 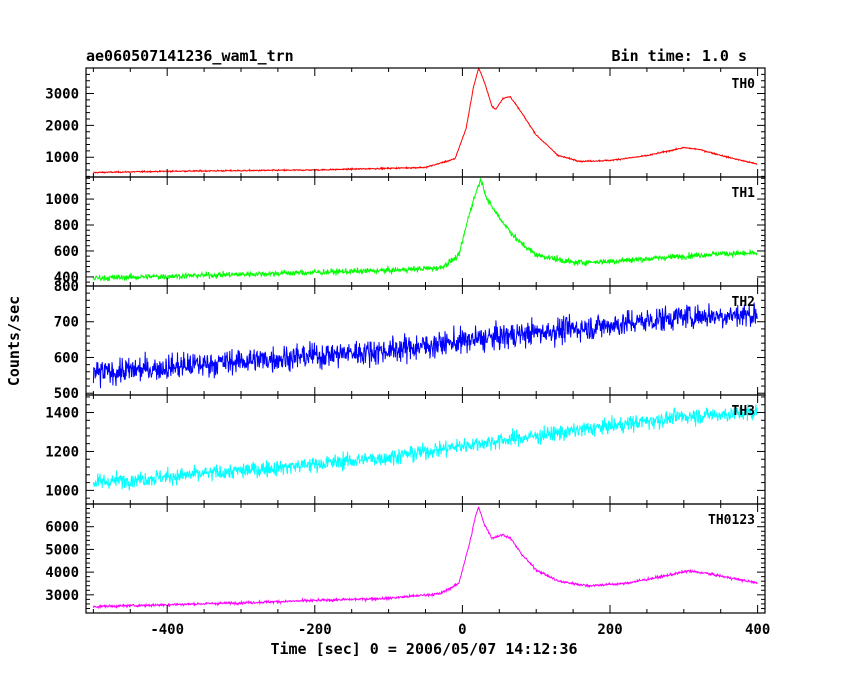 I want to click on panel-th1: 400 600 800 1000 TH1, so click(x=405, y=231).